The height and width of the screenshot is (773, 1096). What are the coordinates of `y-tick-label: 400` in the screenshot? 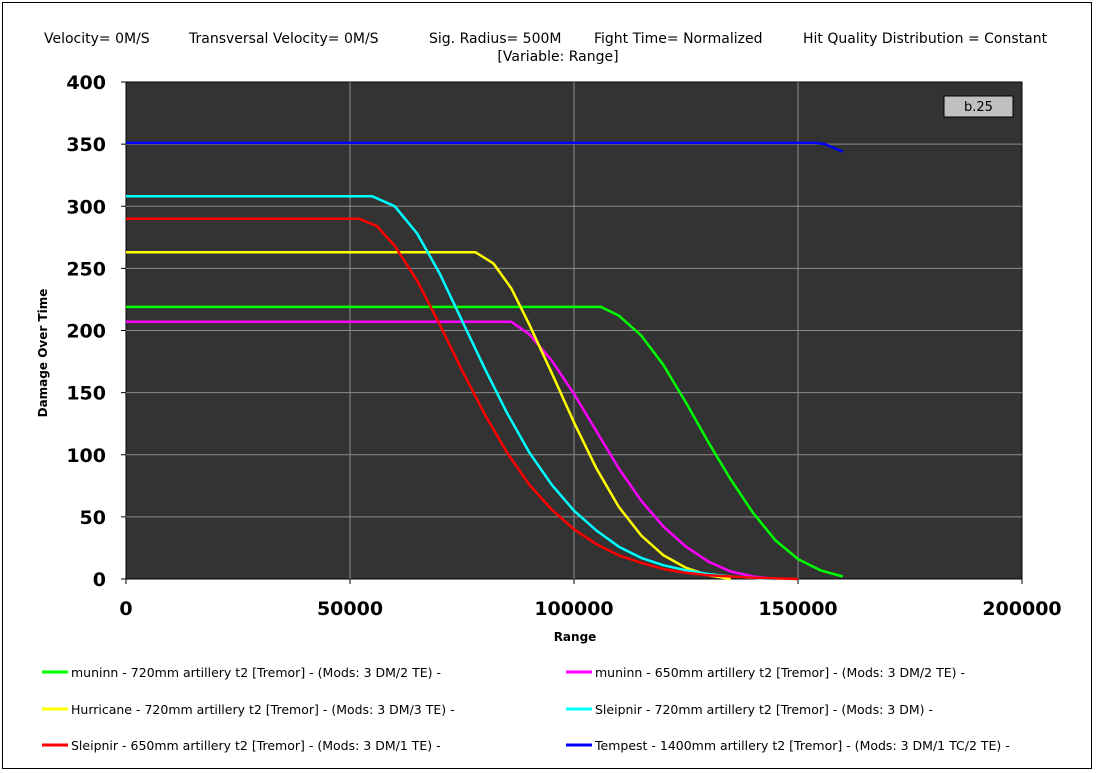 It's located at (86, 83).